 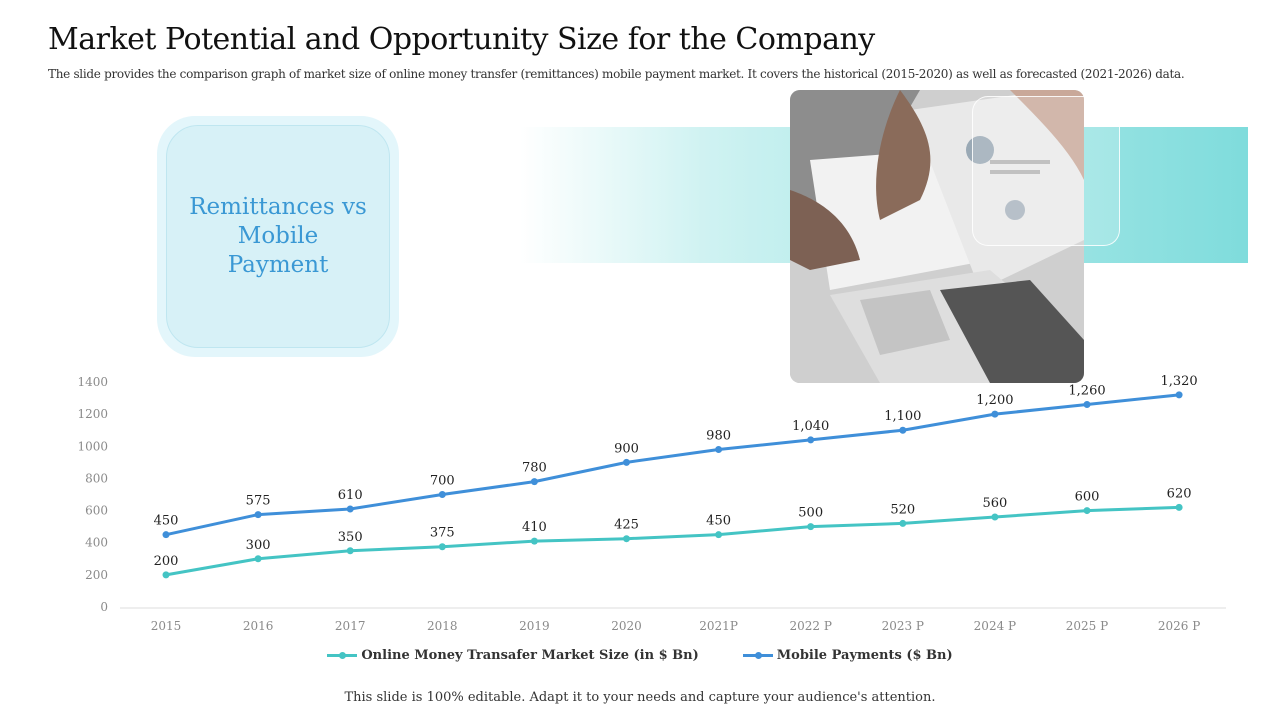 What do you see at coordinates (810, 426) in the screenshot?
I see `data-label: 1,040` at bounding box center [810, 426].